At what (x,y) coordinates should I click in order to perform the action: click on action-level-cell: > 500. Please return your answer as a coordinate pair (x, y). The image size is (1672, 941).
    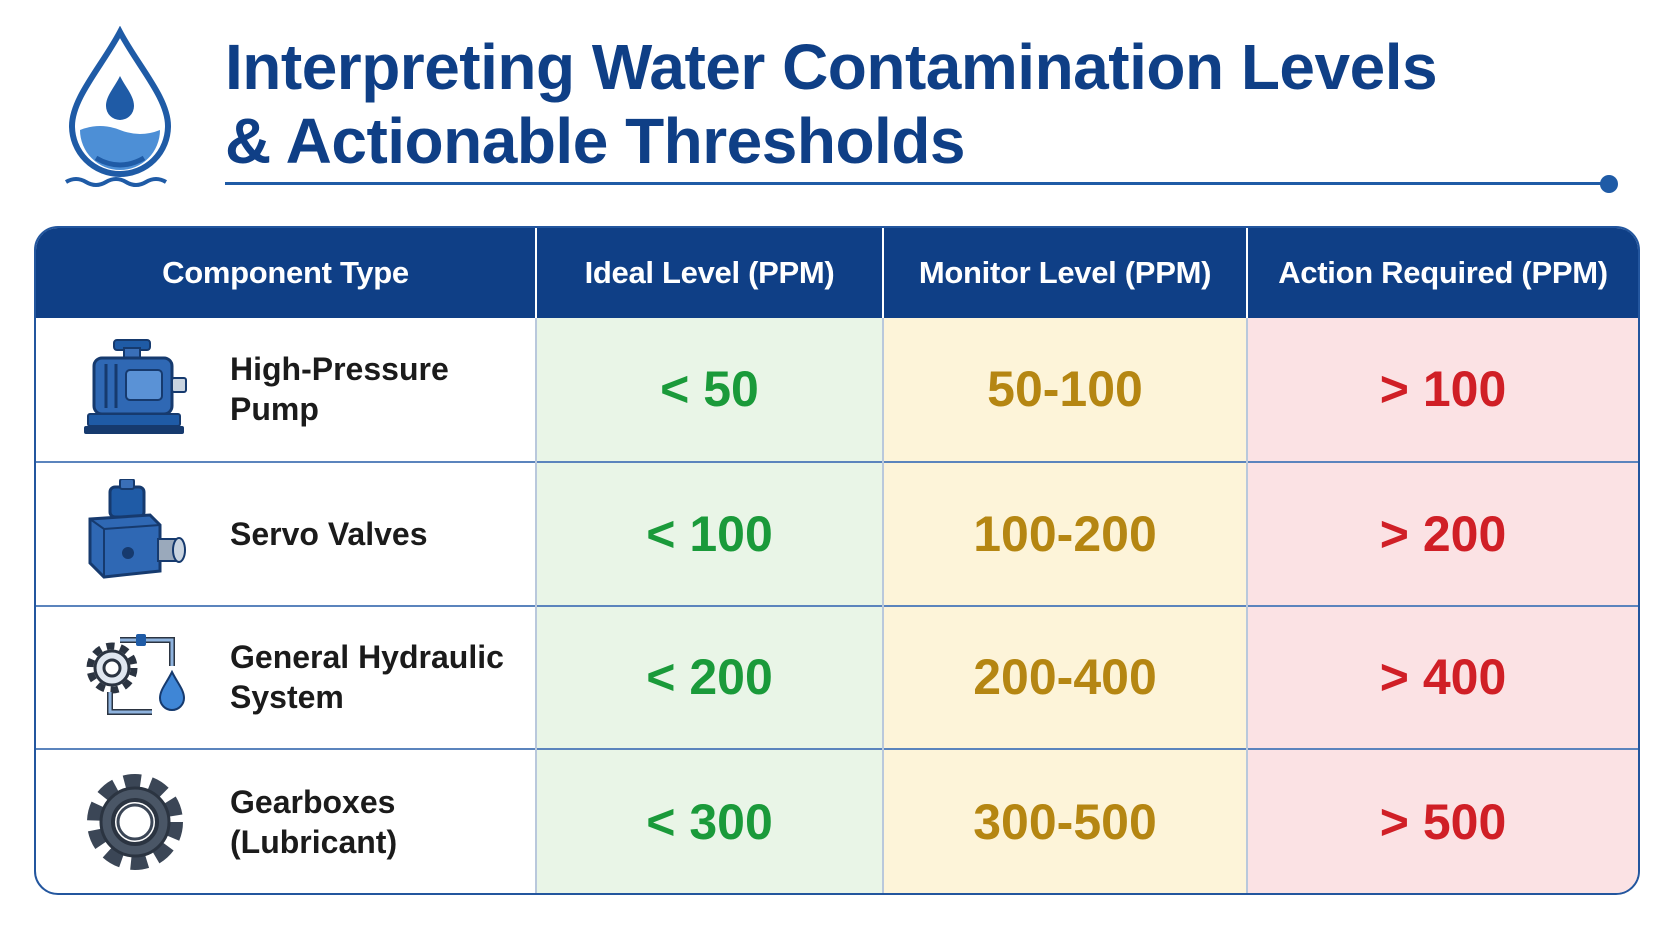
    Looking at the image, I should click on (1442, 820).